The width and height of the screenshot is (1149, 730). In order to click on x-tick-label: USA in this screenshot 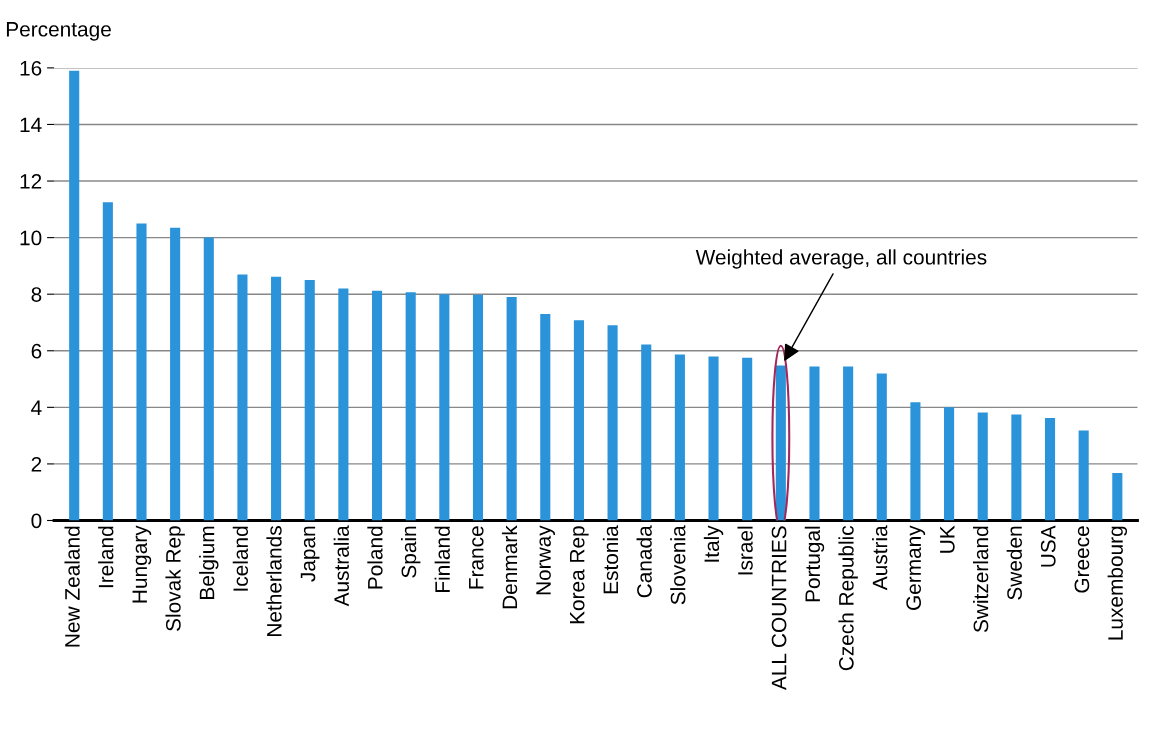, I will do `click(1048, 546)`.